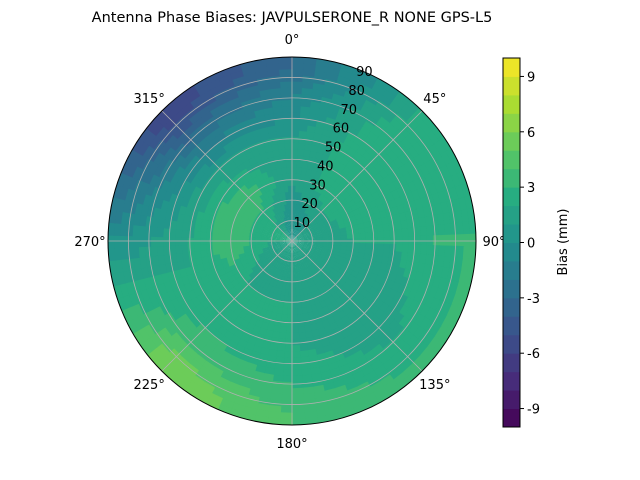 The image size is (640, 480). Describe the element at coordinates (511, 67) in the screenshot. I see `colorbar-band` at that location.